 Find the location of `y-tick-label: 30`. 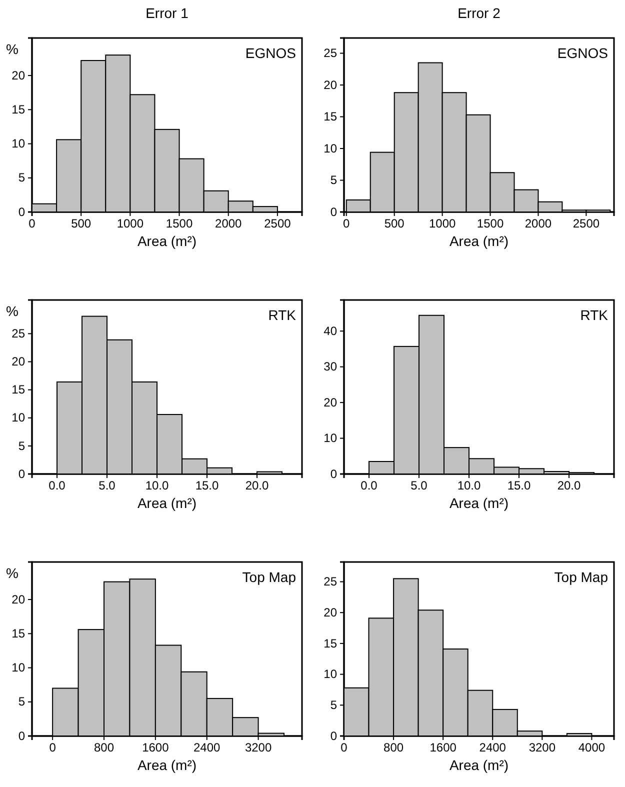

y-tick-label: 30 is located at coordinates (331, 367).